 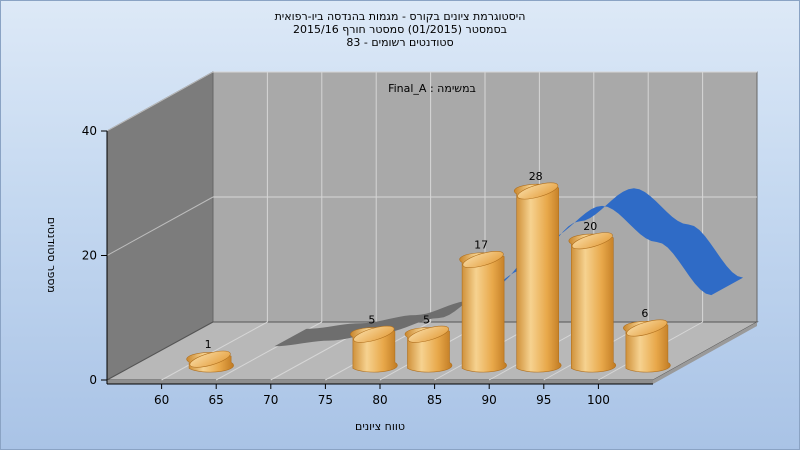 I want to click on x-tick-label: 85, so click(x=434, y=400).